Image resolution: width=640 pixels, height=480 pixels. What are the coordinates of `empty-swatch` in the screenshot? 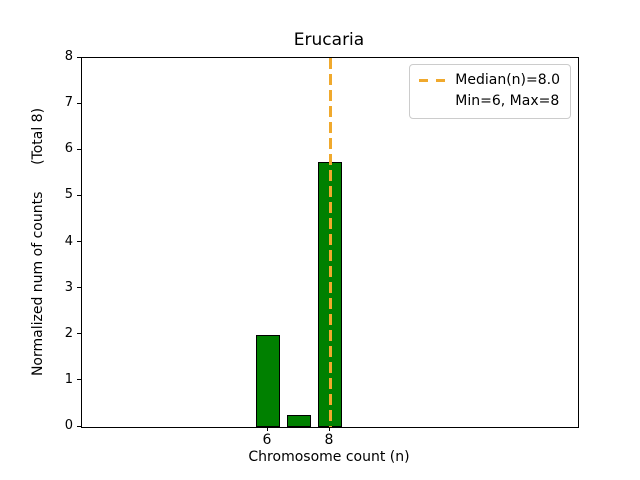 It's located at (432, 101).